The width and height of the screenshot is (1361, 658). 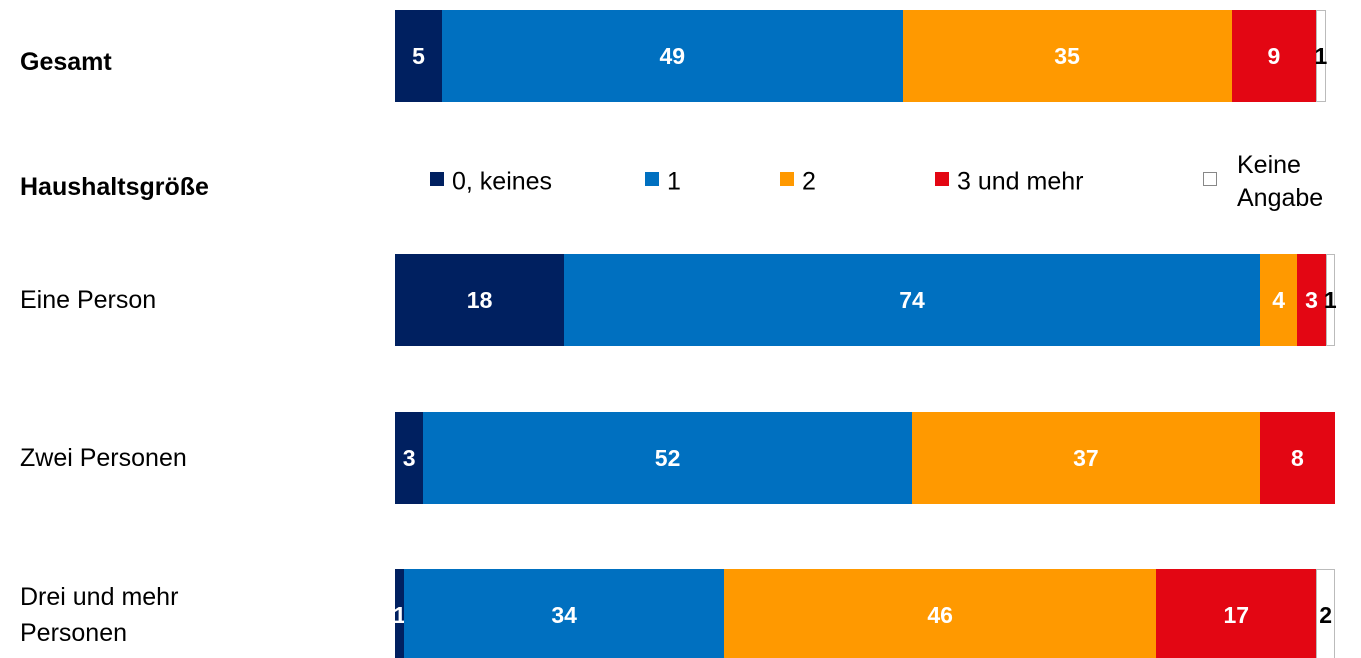 I want to click on data-label: 2, so click(x=1325, y=614).